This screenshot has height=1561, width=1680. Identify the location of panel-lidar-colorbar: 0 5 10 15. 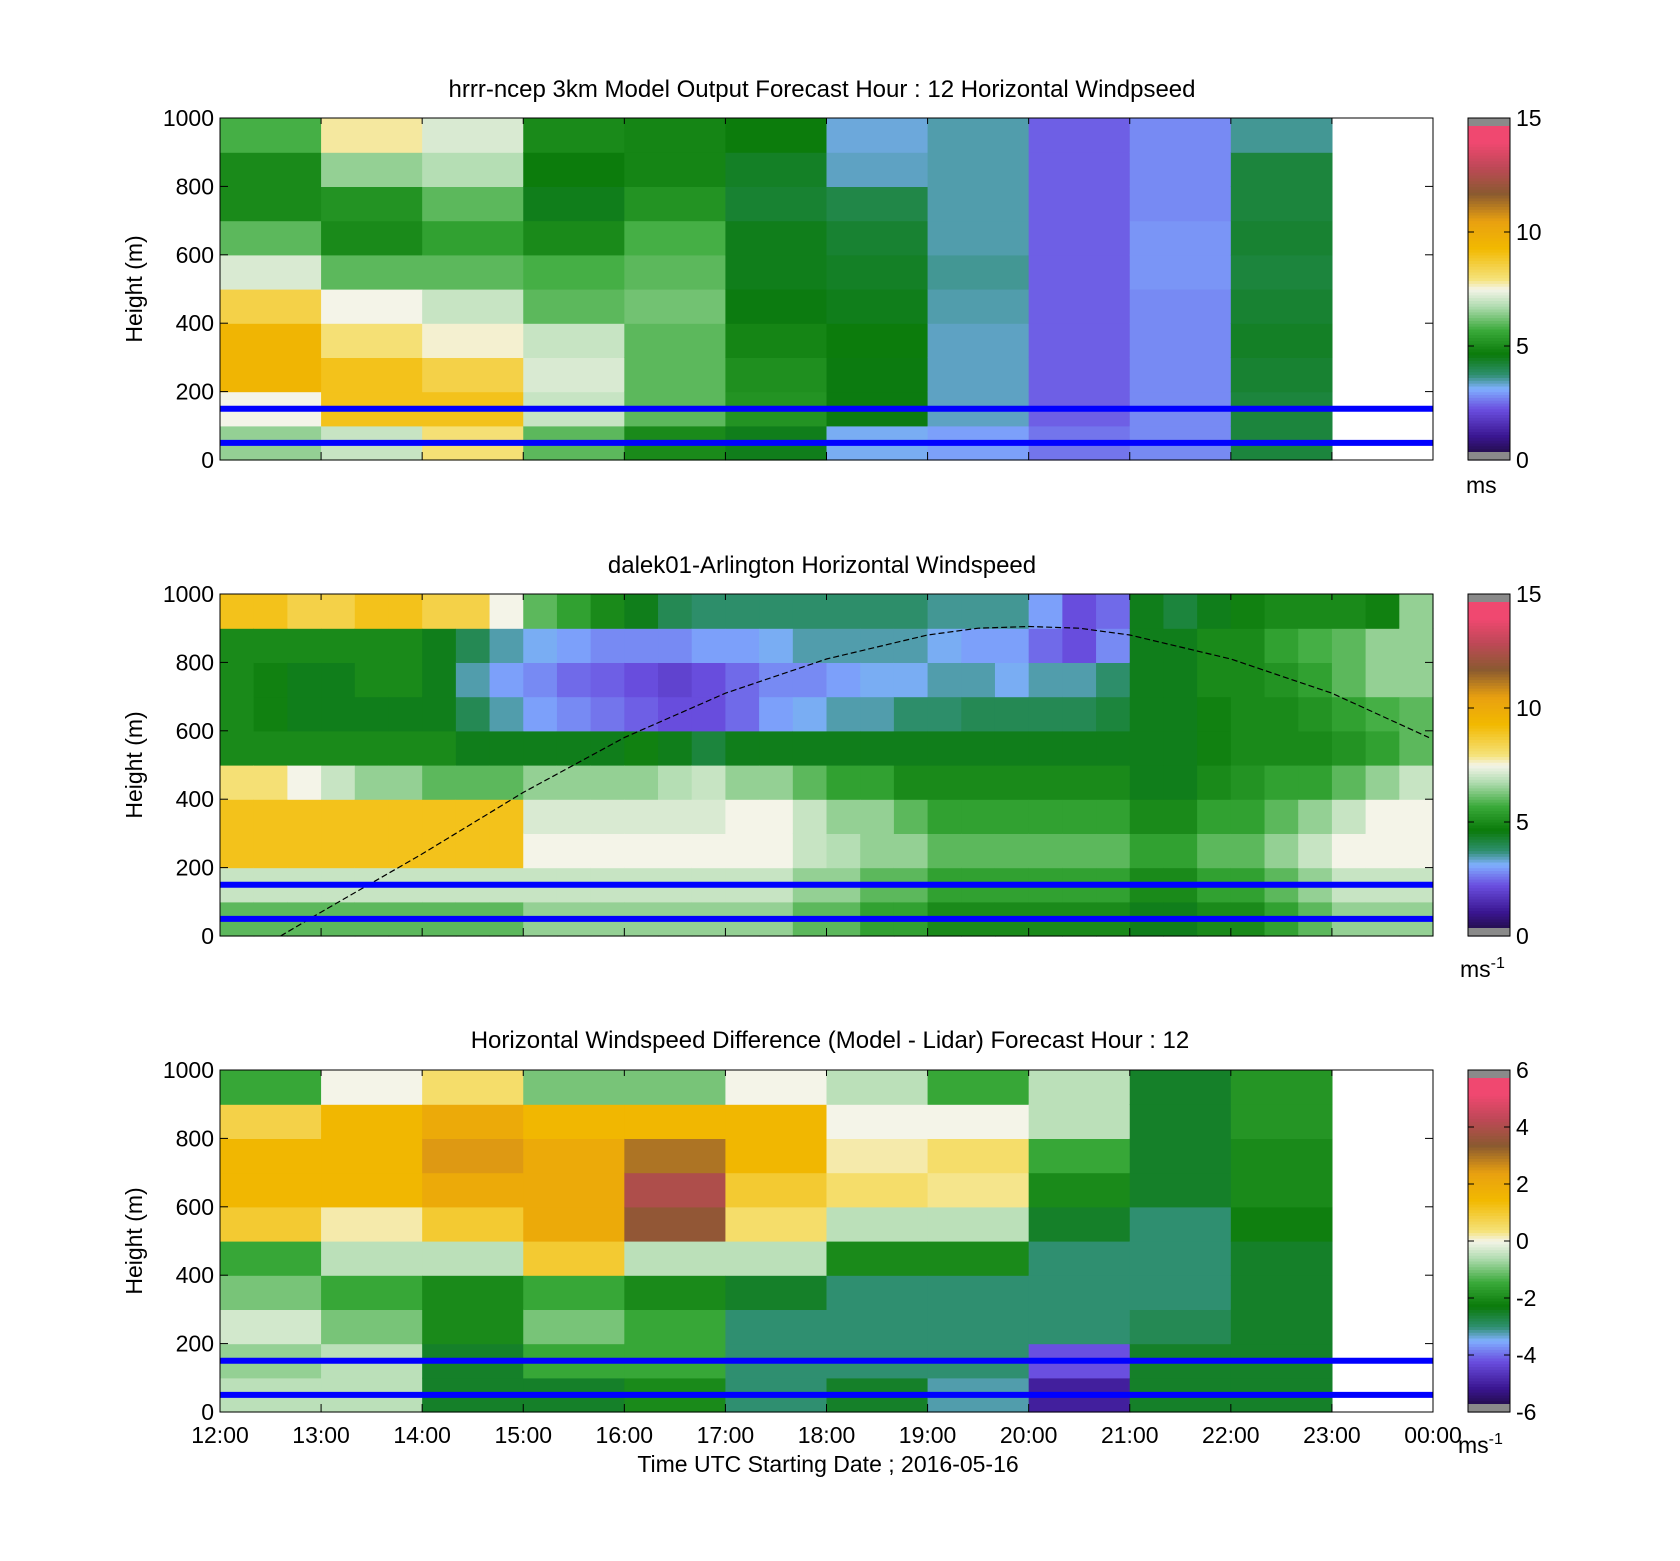
(1504, 765).